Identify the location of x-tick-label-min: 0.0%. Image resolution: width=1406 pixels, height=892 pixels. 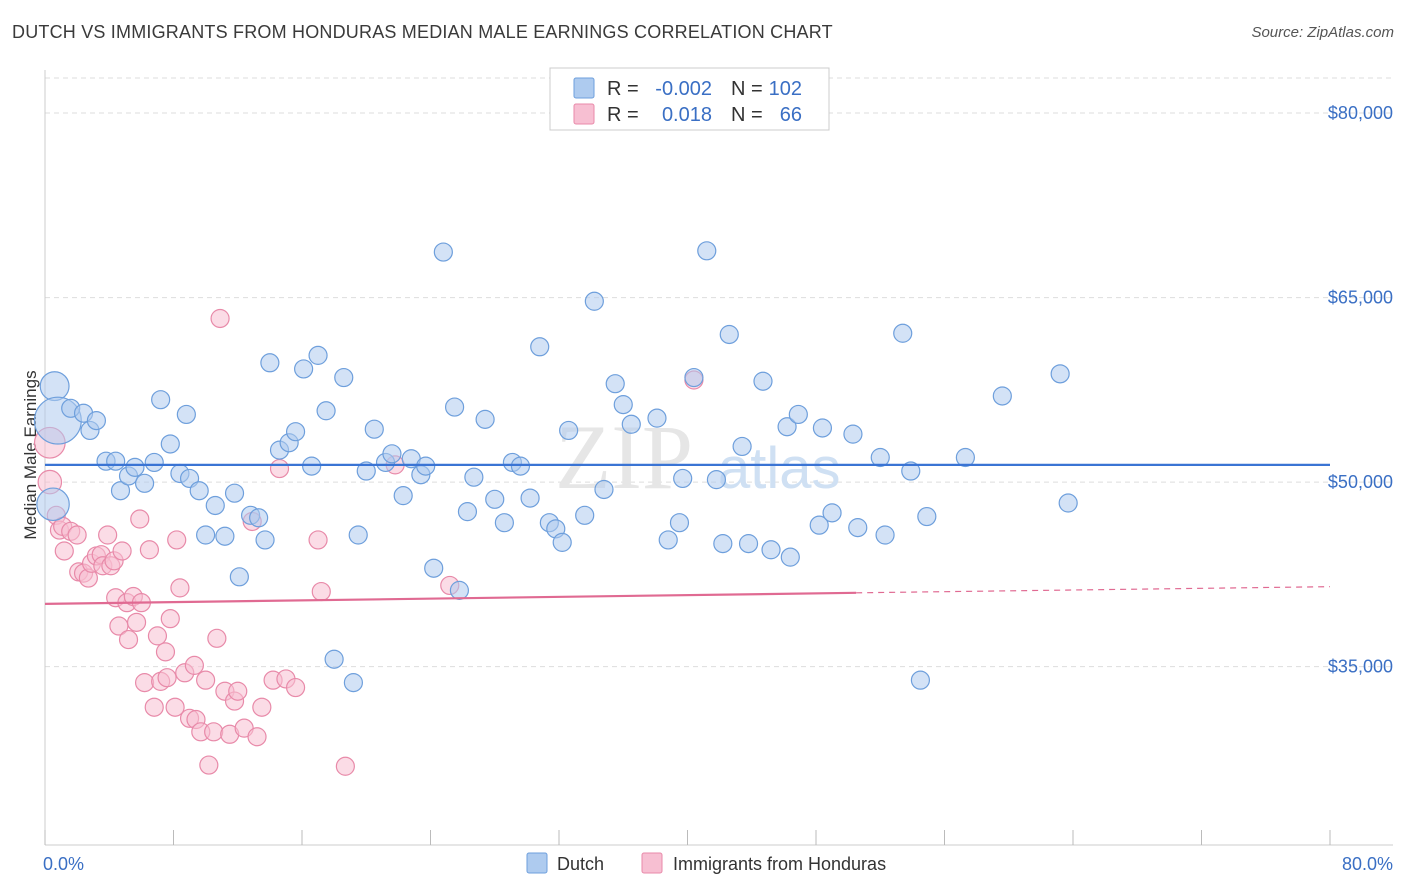
(63, 864).